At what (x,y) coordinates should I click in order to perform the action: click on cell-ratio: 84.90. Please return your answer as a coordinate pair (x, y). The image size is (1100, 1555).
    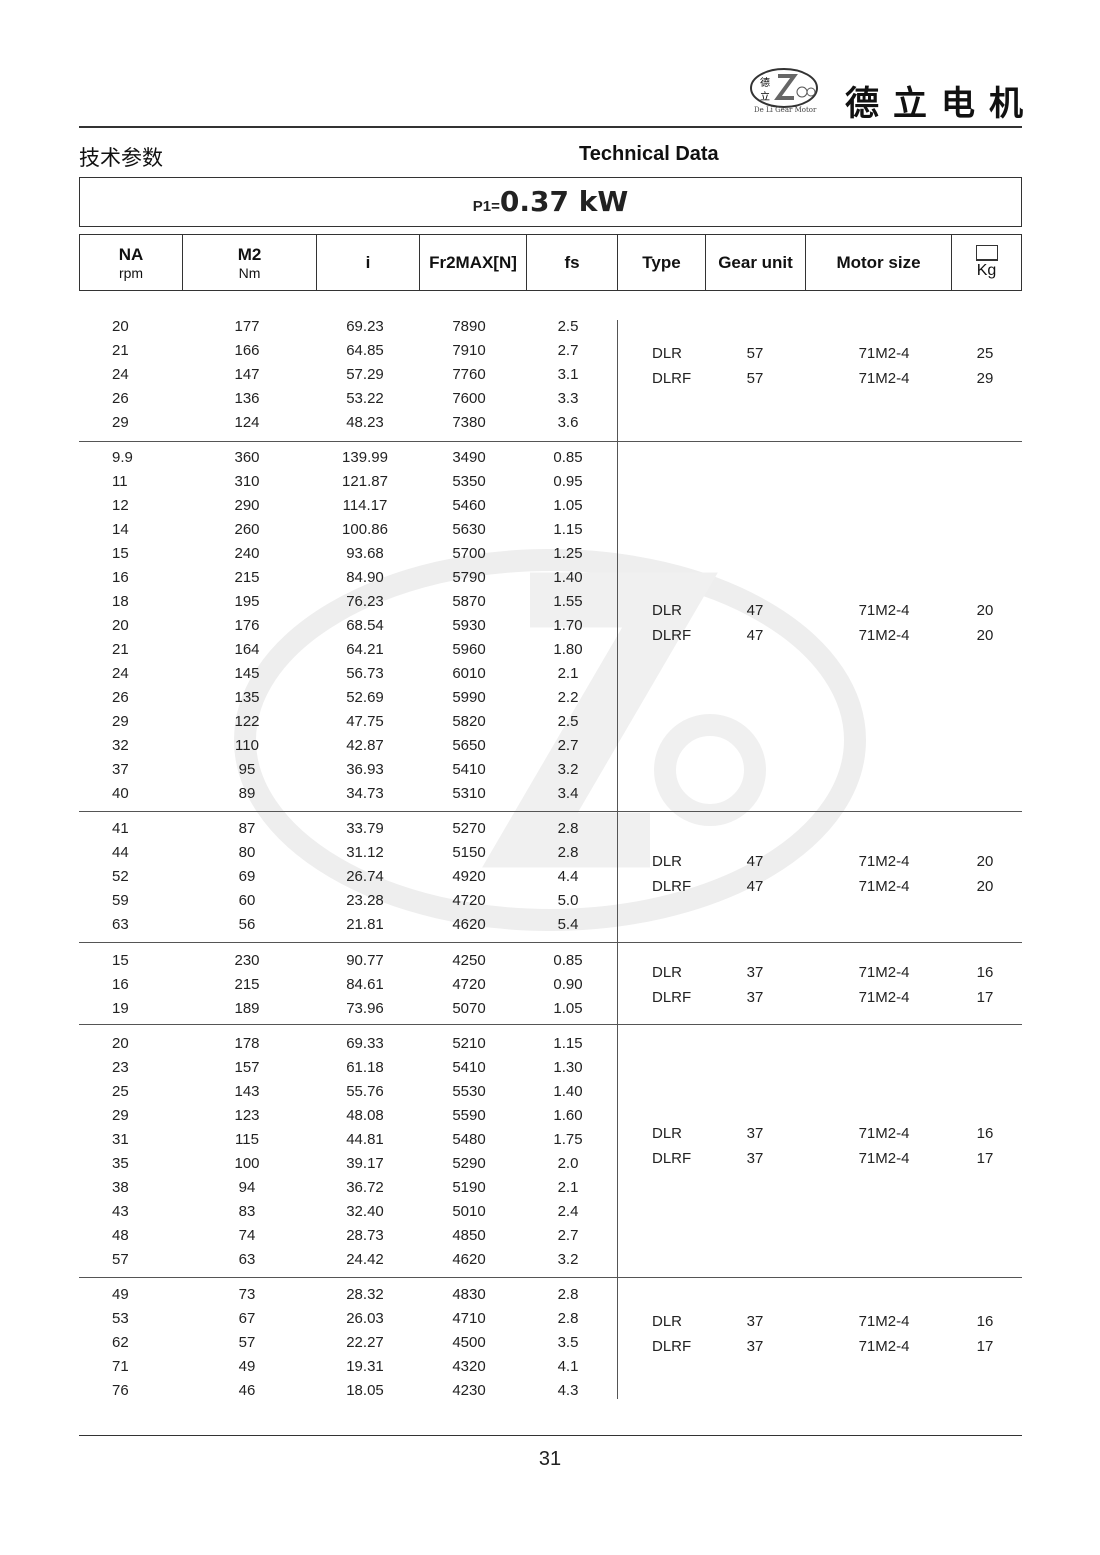
    Looking at the image, I should click on (365, 577).